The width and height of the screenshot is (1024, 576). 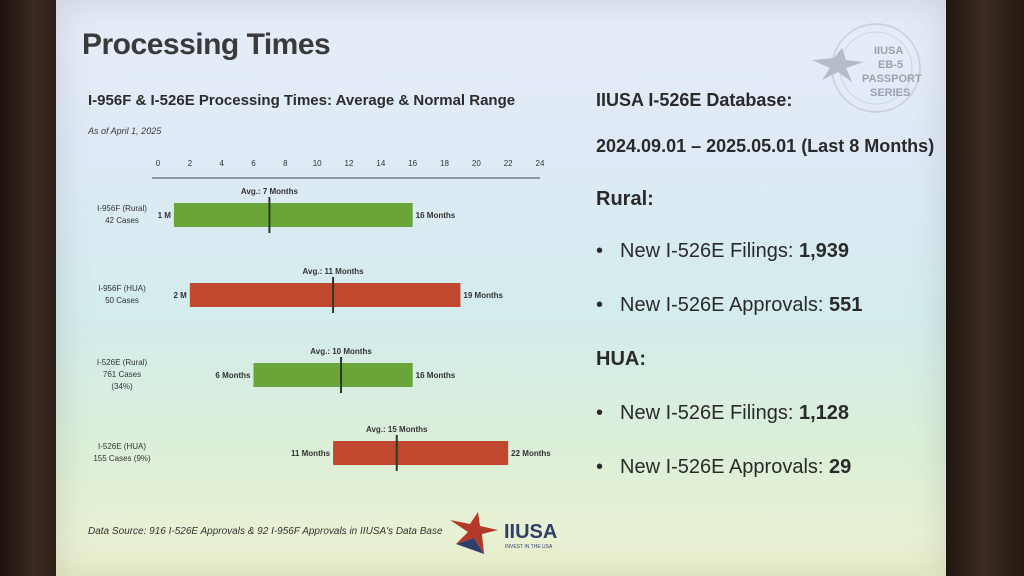 I want to click on projector-frame-left, so click(x=28, y=288).